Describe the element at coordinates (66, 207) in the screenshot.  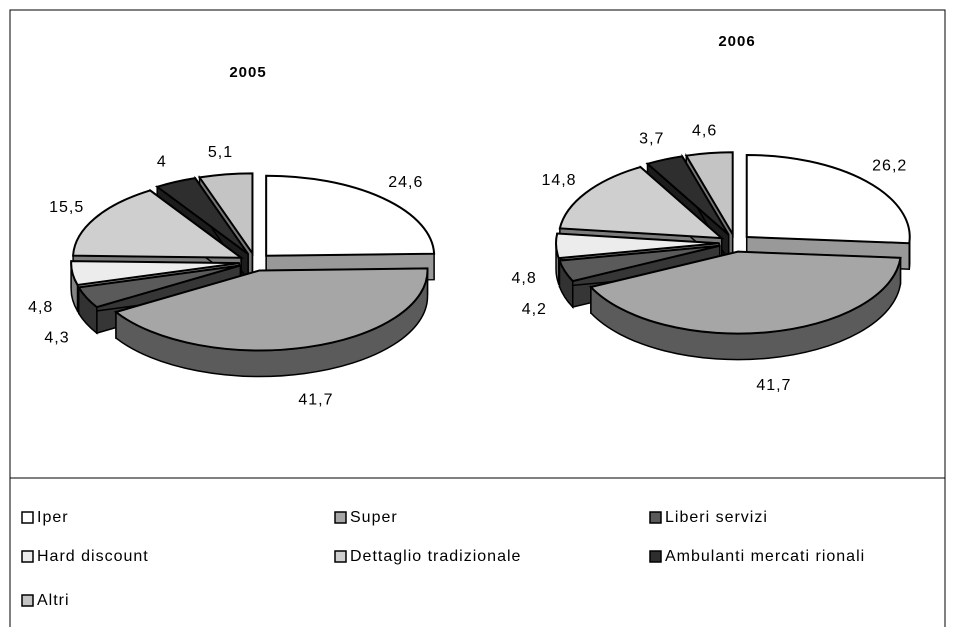
I see `data-label: 15,5` at that location.